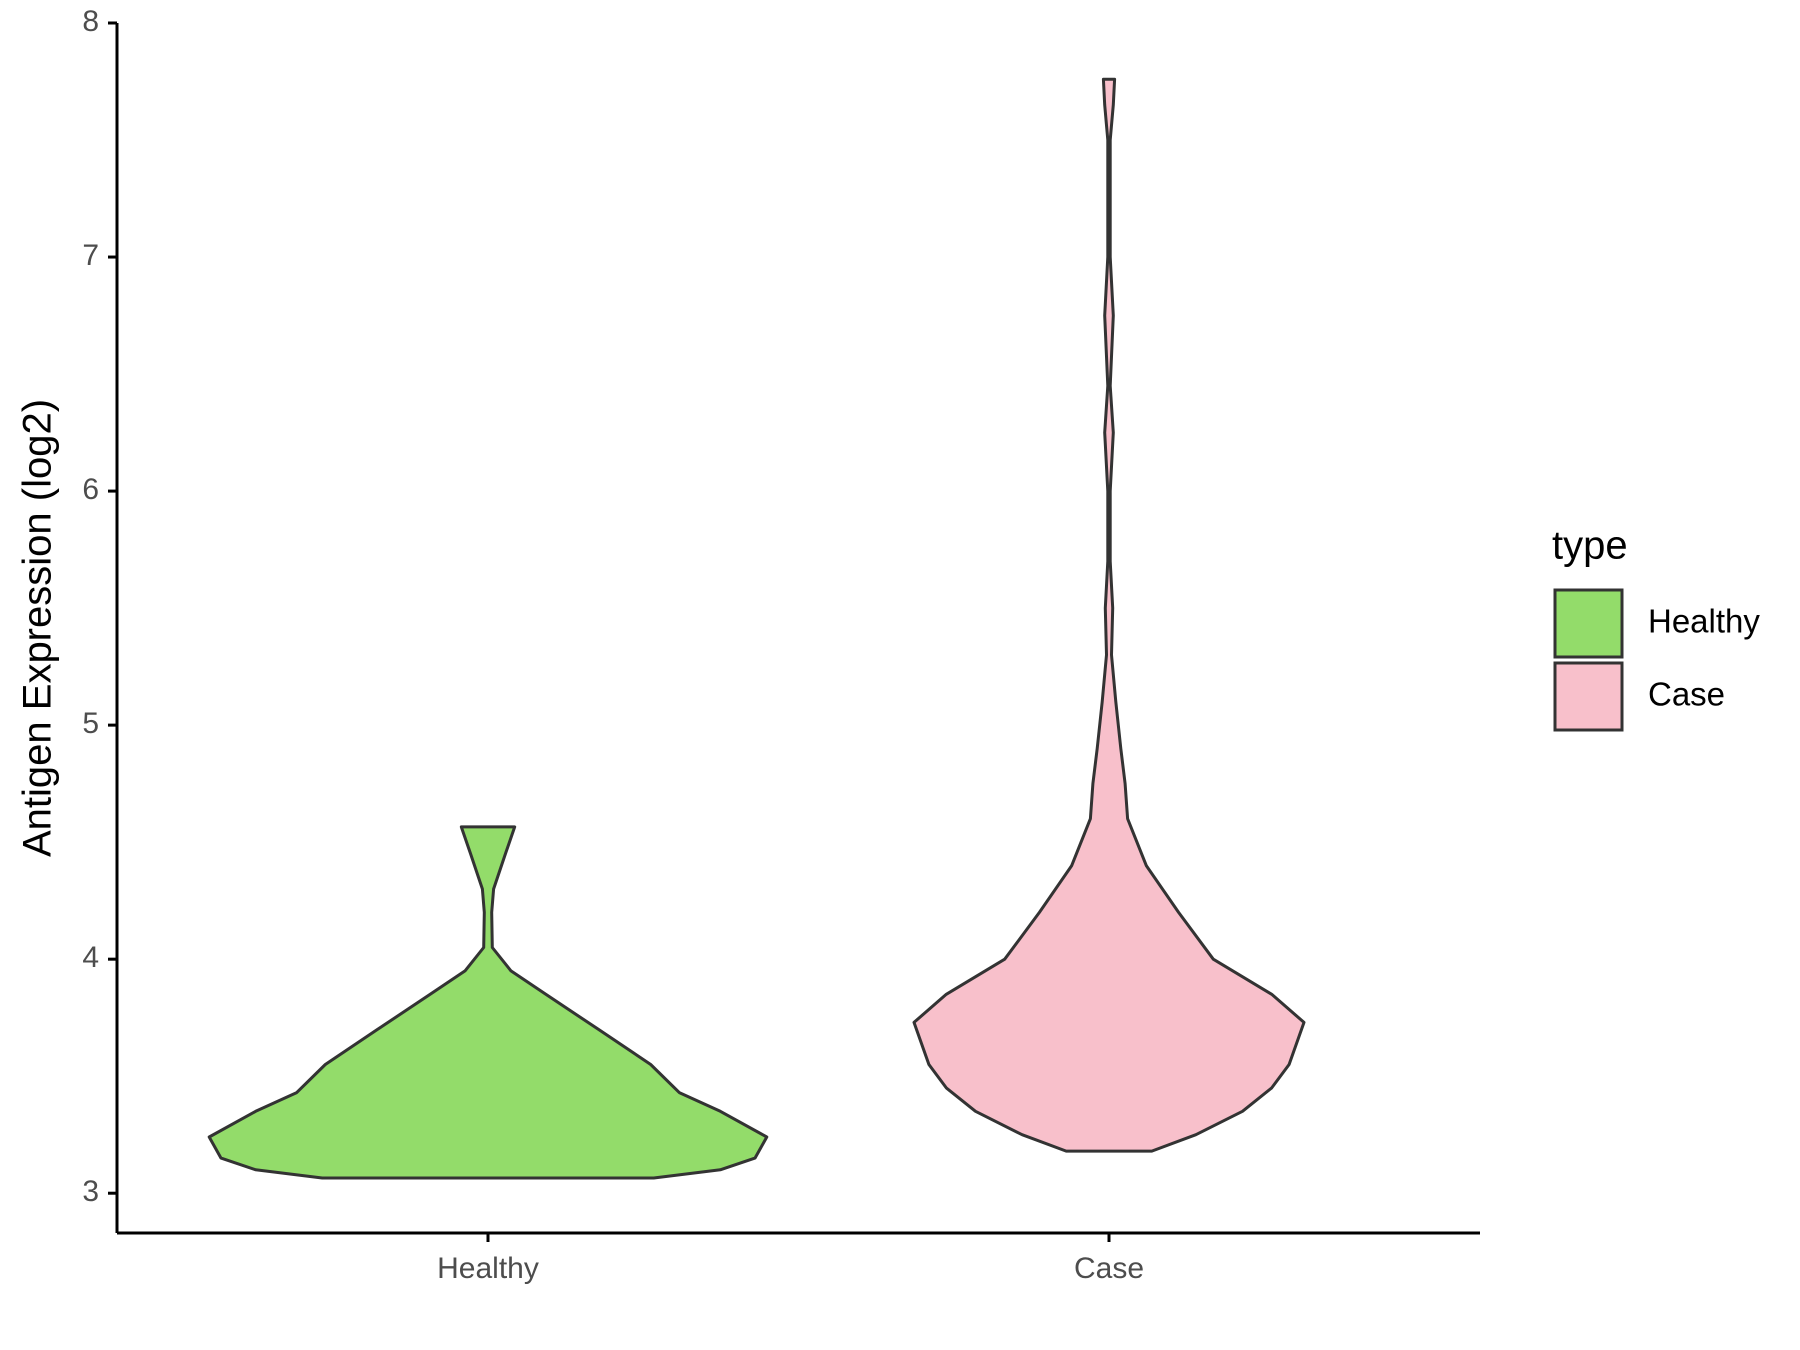 The width and height of the screenshot is (1800, 1350). Describe the element at coordinates (1704, 621) in the screenshot. I see `legend-label: Healthy` at that location.